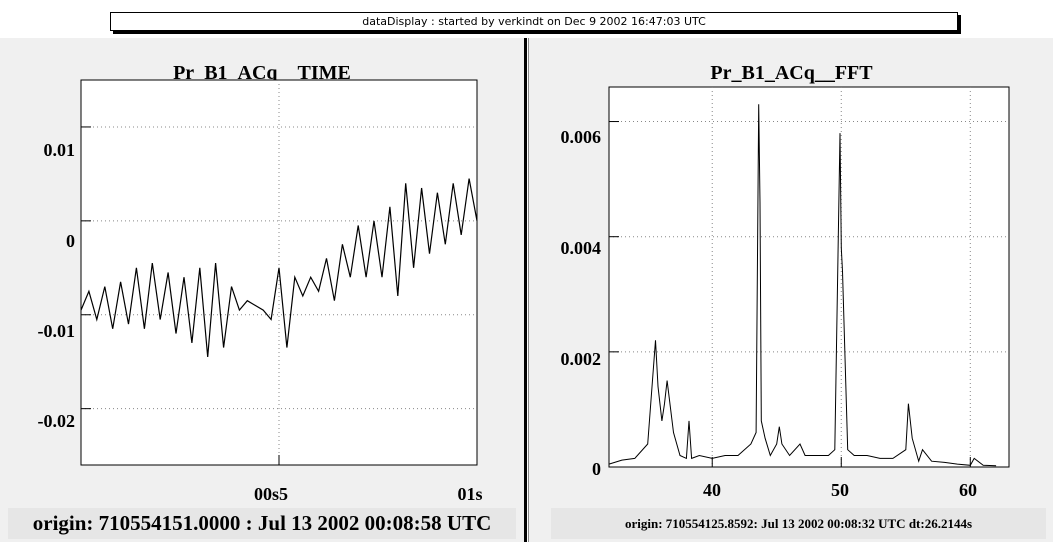 This screenshot has width=1053, height=542. What do you see at coordinates (469, 494) in the screenshot?
I see `x-tick-label: 01s` at bounding box center [469, 494].